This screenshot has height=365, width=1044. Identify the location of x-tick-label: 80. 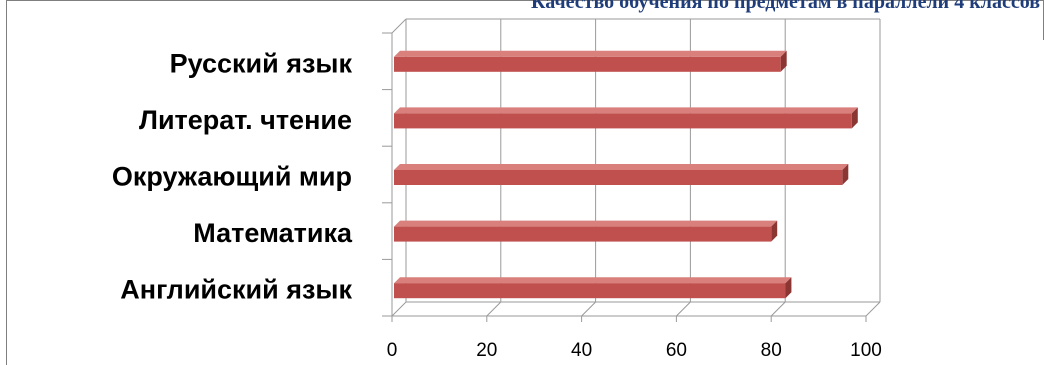
(771, 350).